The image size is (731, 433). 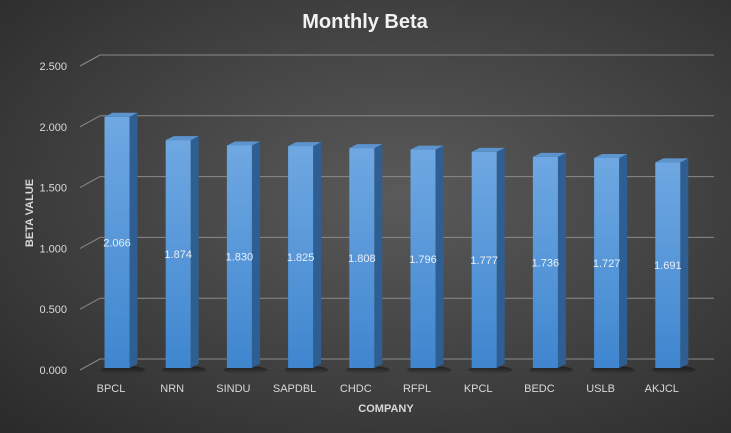 What do you see at coordinates (53, 249) in the screenshot?
I see `y-tick-label: 1.000` at bounding box center [53, 249].